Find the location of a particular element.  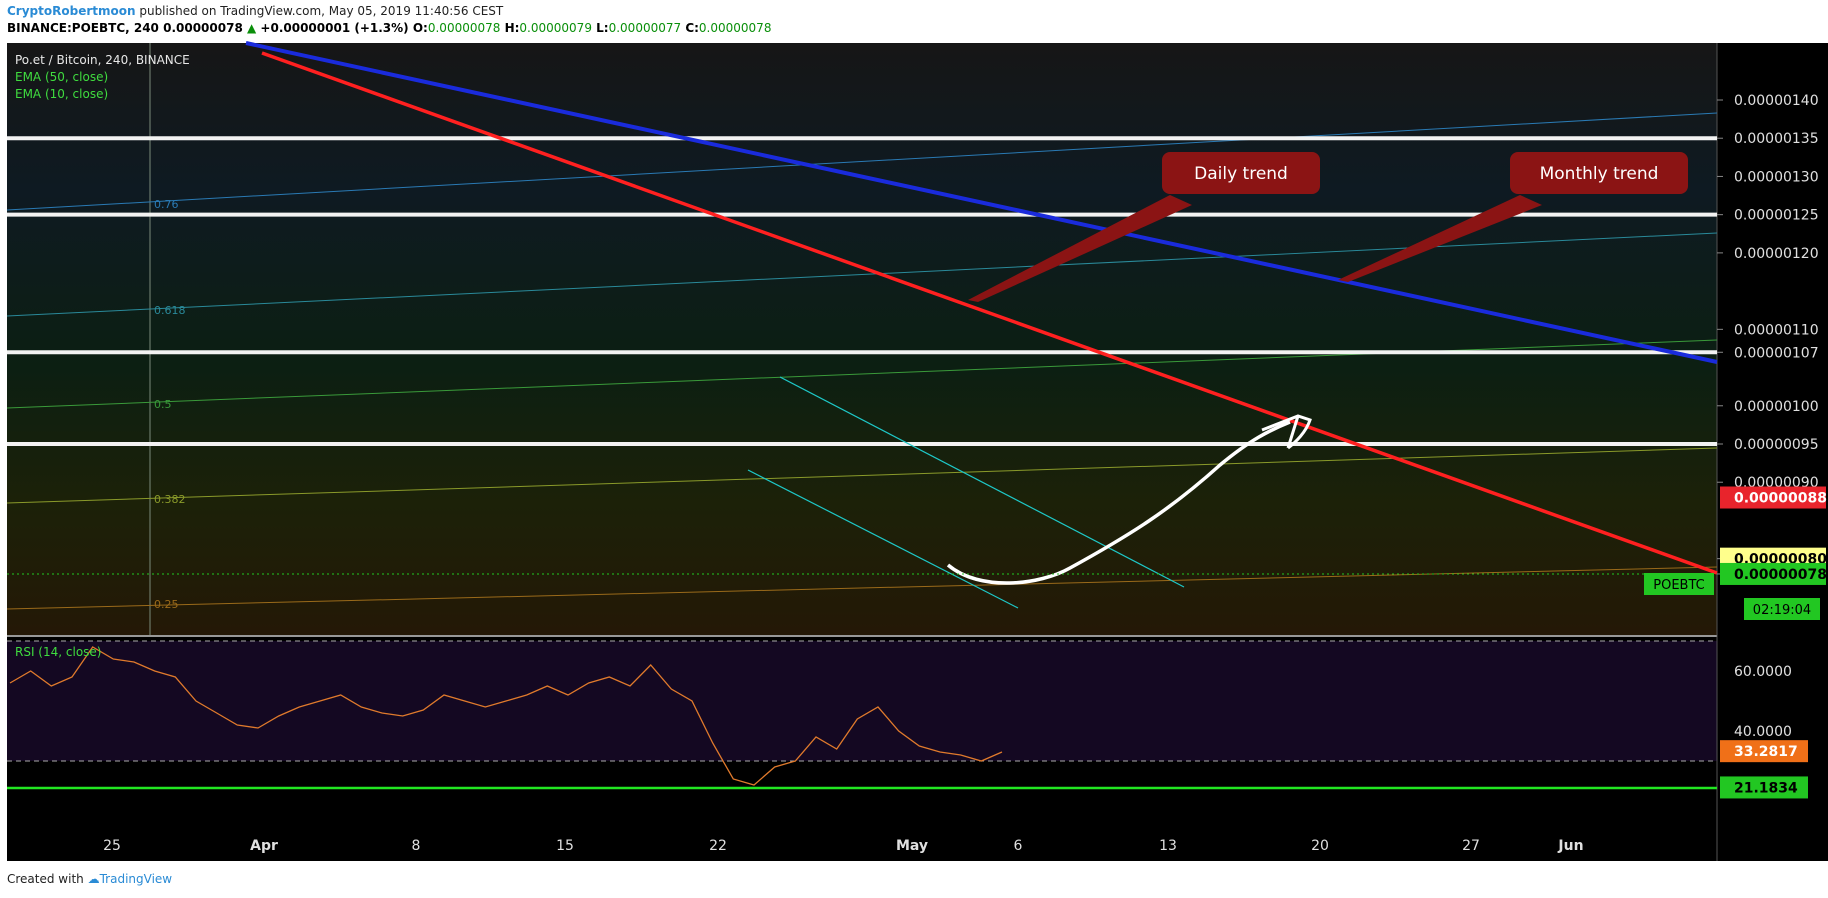

daily-trend-label-box is located at coordinates (1241, 173).